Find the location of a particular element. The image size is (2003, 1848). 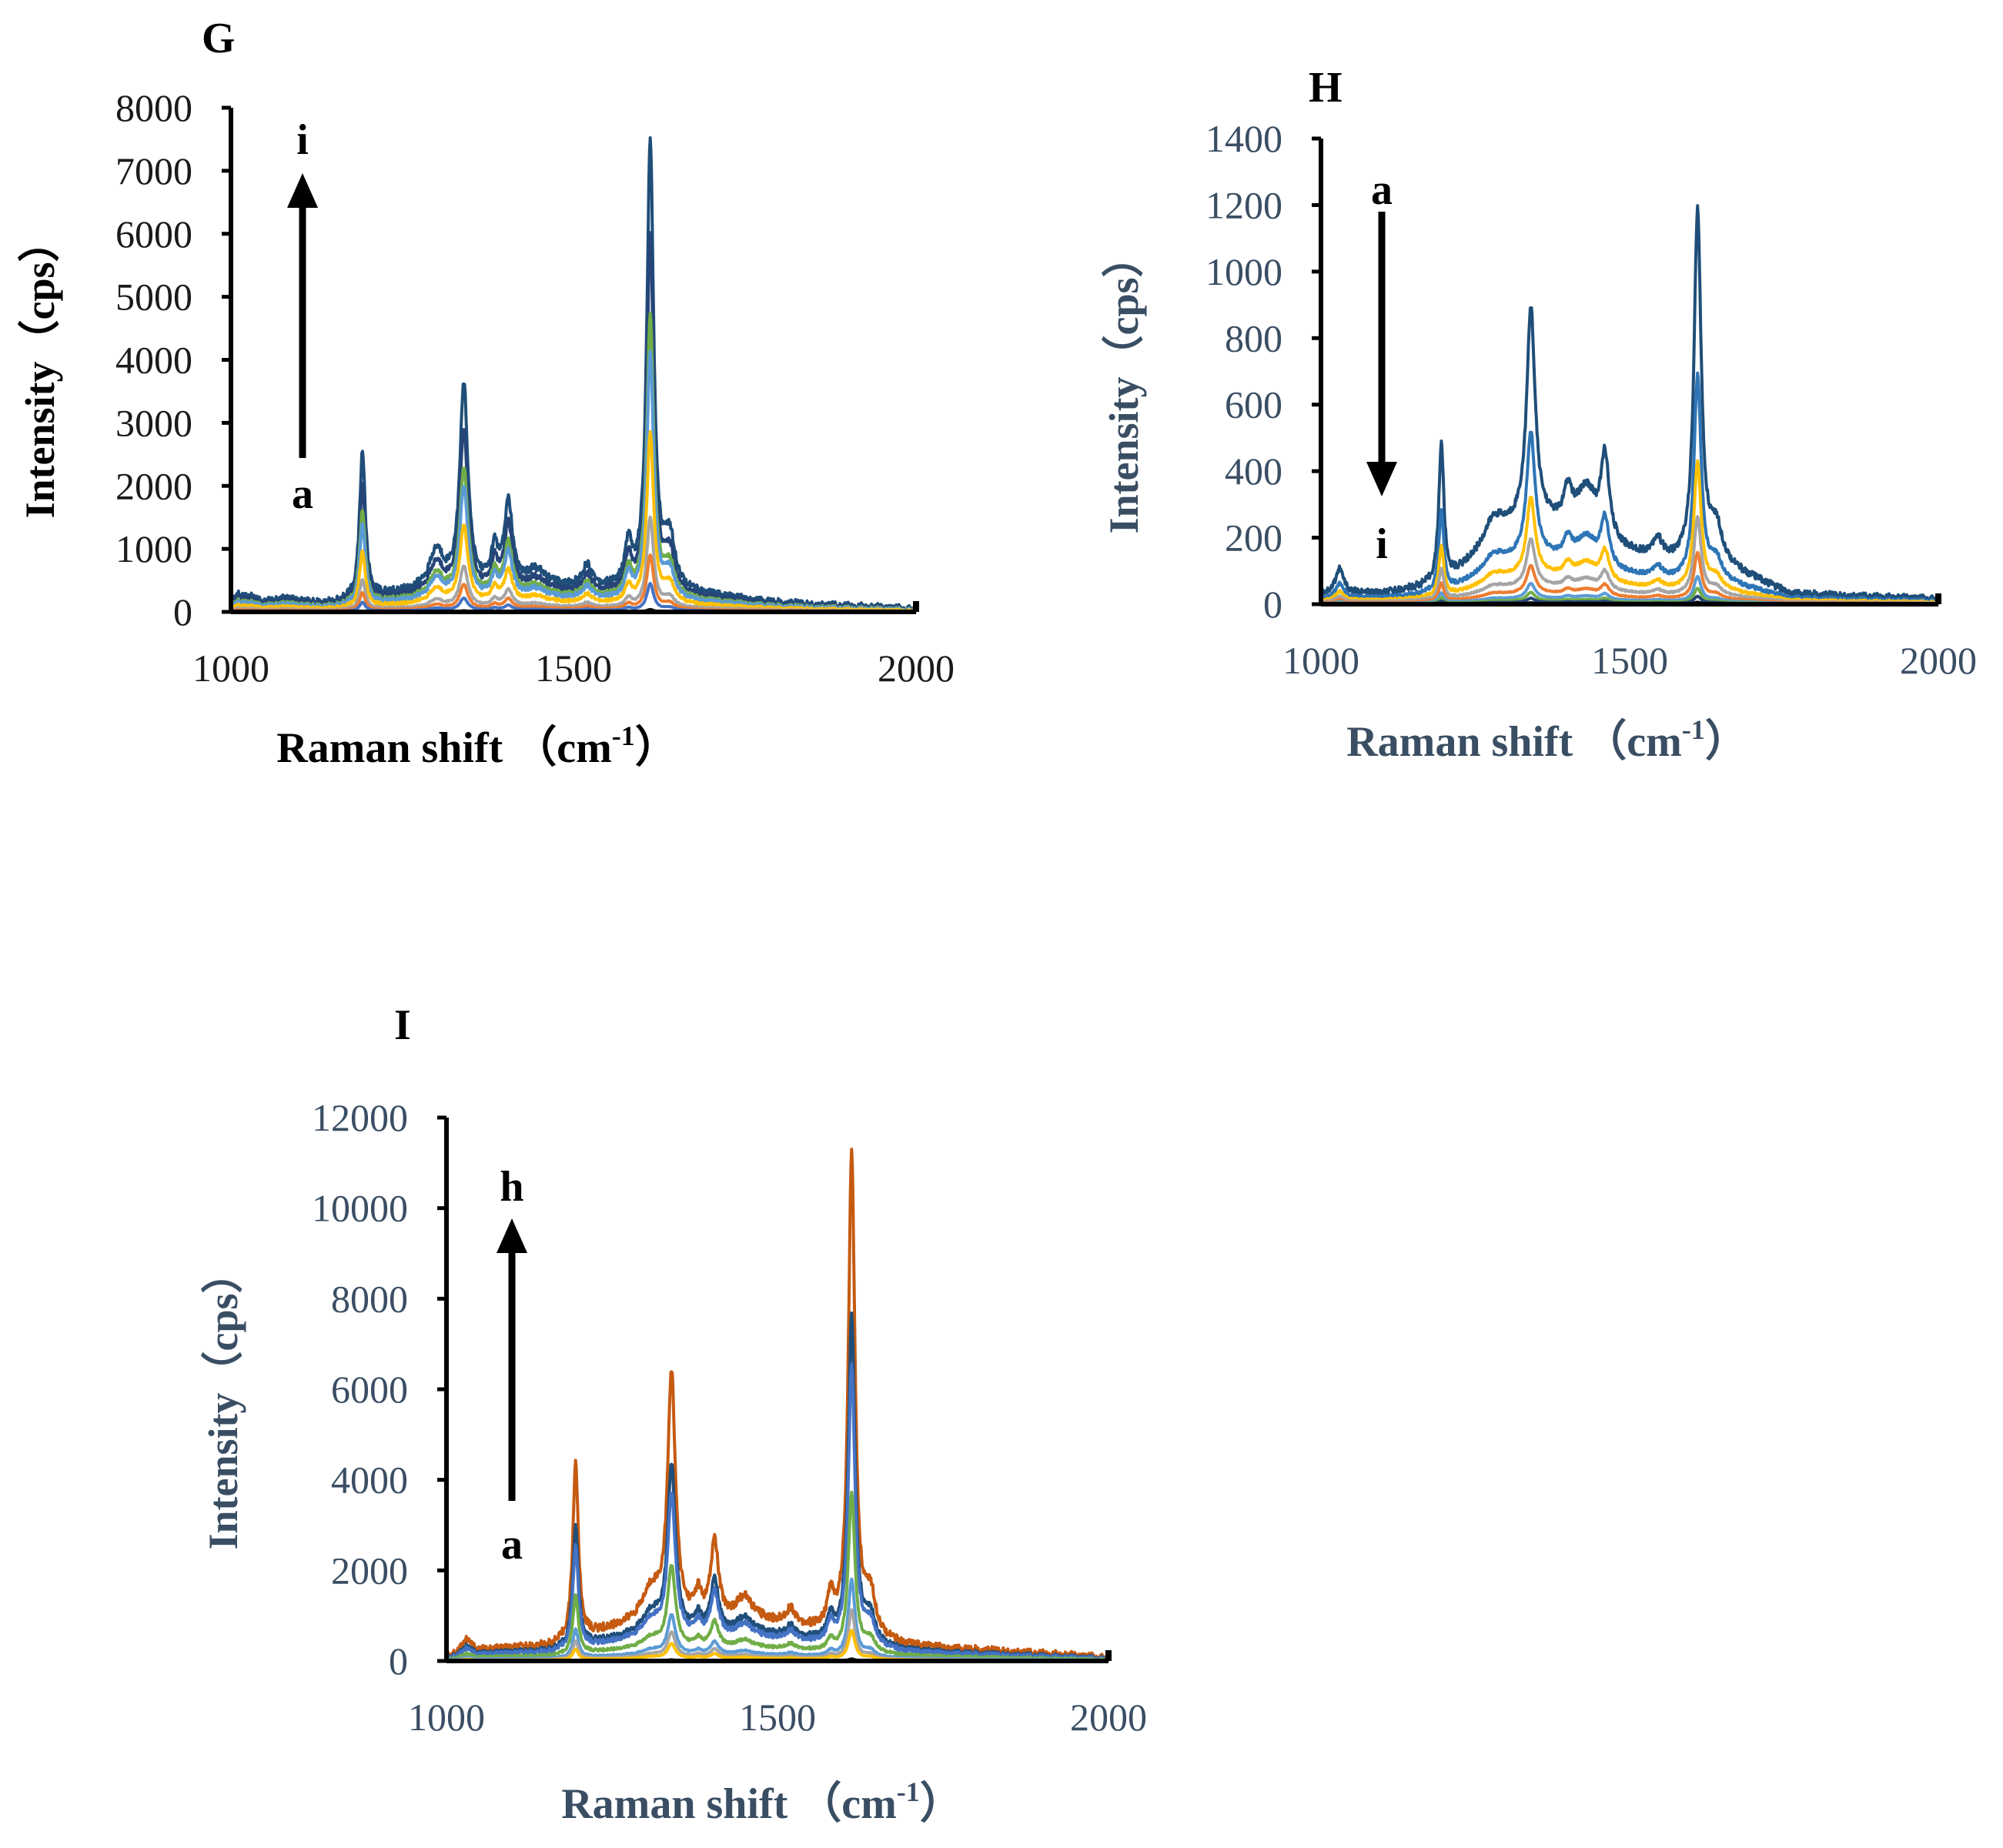

y-tick-label: 7000 is located at coordinates (153, 170).